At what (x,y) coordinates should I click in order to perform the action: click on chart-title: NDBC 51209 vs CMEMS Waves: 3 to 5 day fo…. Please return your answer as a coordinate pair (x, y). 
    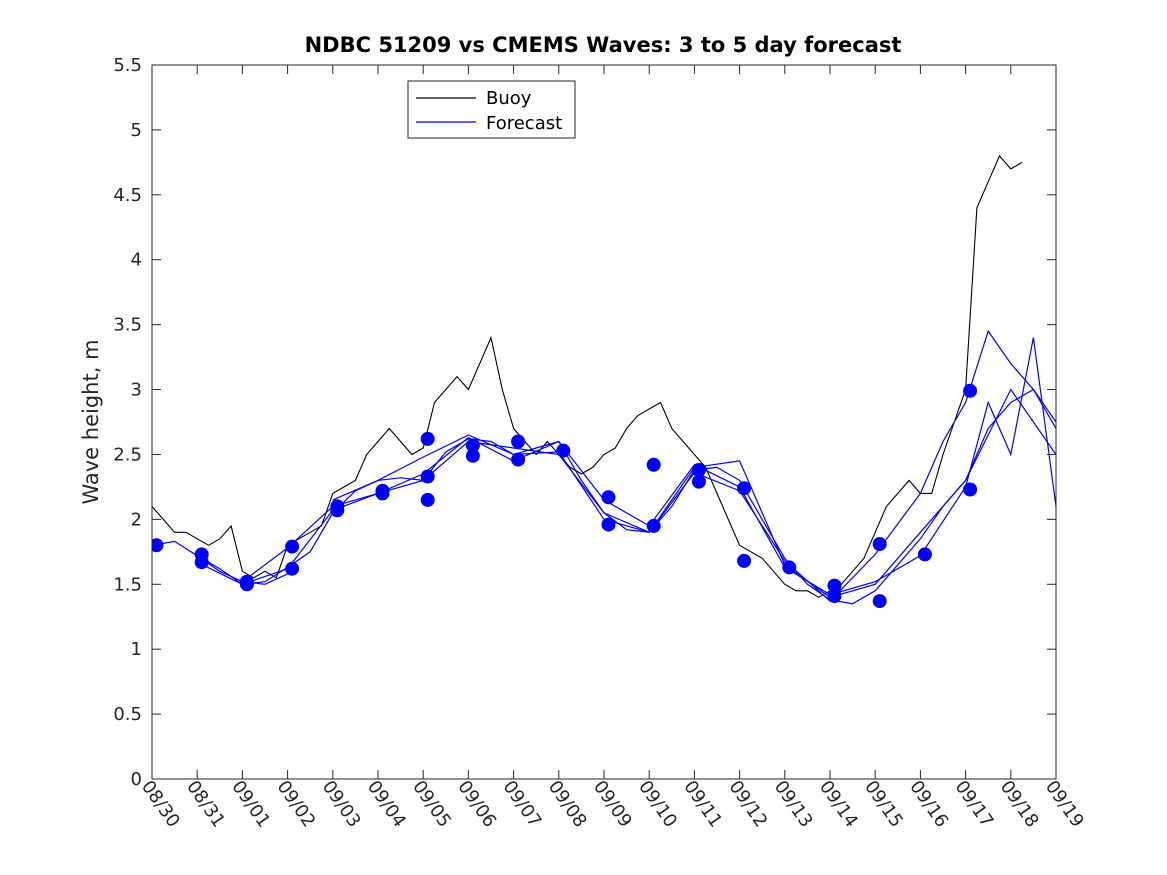
    Looking at the image, I should click on (603, 45).